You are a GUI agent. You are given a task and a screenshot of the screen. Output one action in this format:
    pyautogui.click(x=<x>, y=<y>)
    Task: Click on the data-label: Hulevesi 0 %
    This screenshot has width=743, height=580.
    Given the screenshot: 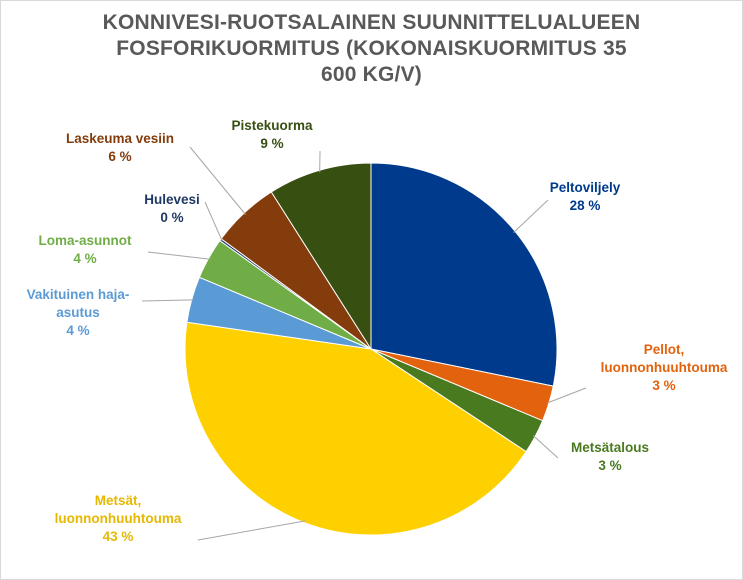 What is the action you would take?
    pyautogui.click(x=172, y=208)
    